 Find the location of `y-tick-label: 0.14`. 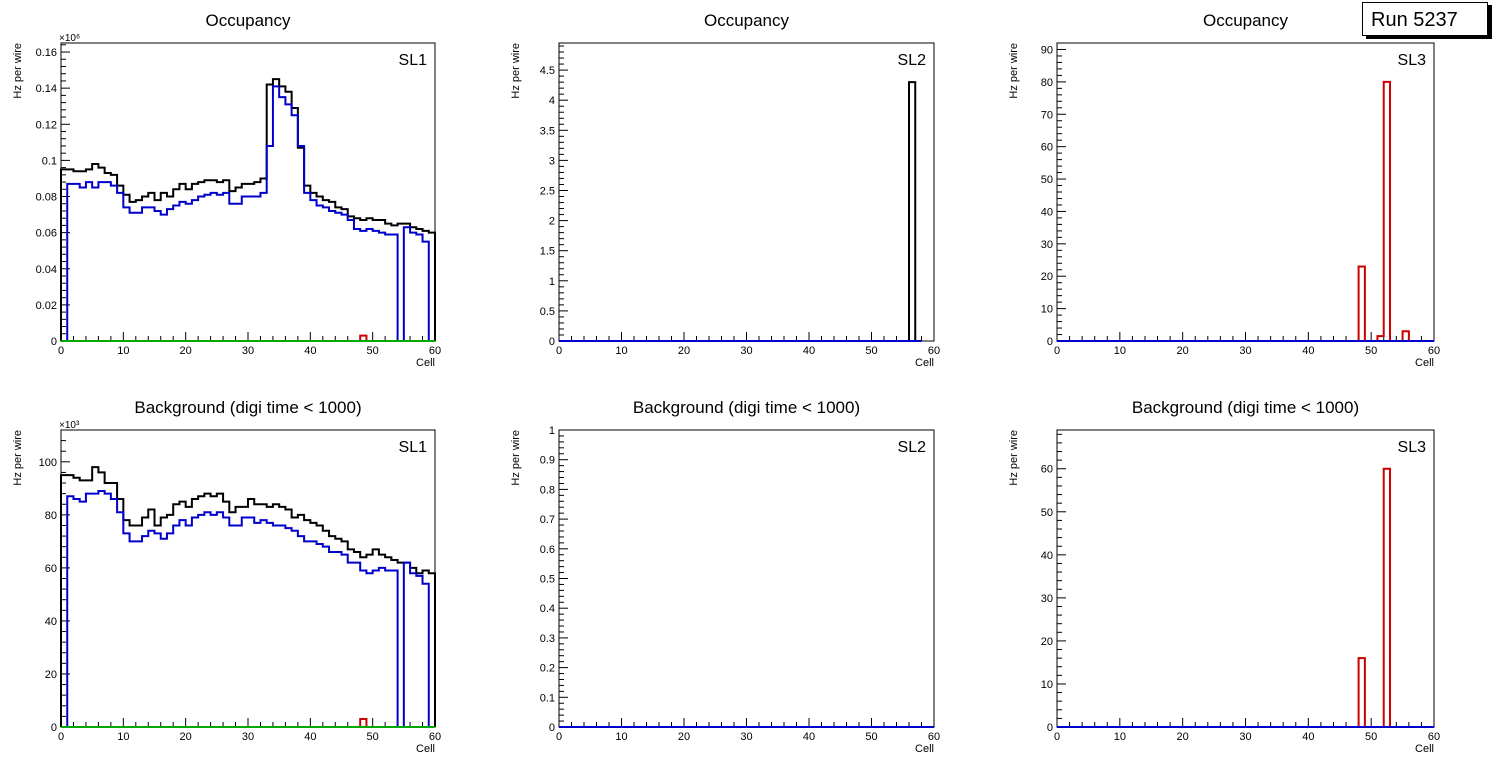

y-tick-label: 0.14 is located at coordinates (46, 89).